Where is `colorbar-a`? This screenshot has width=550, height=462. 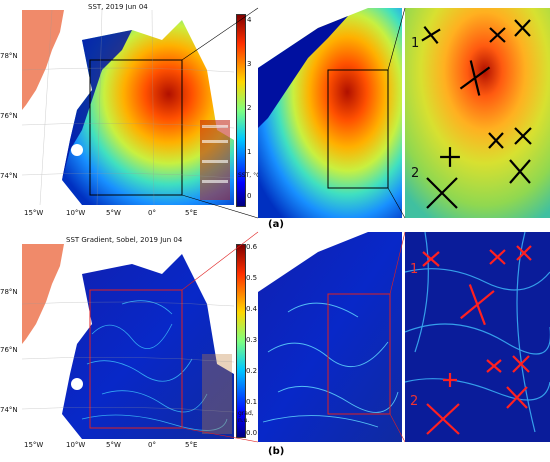 colorbar-a is located at coordinates (241, 110).